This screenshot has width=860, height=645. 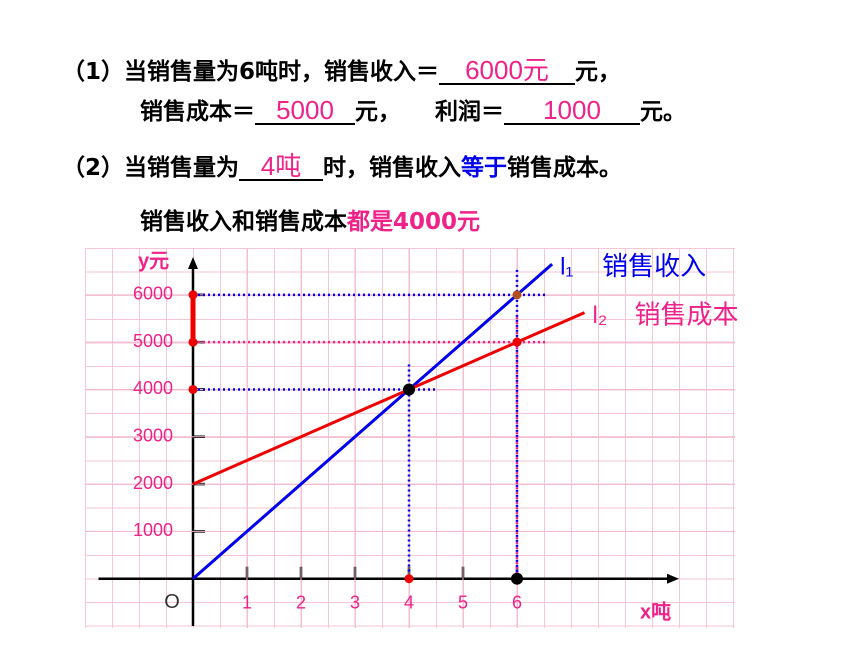 I want to click on origin-label: O, so click(x=172, y=602).